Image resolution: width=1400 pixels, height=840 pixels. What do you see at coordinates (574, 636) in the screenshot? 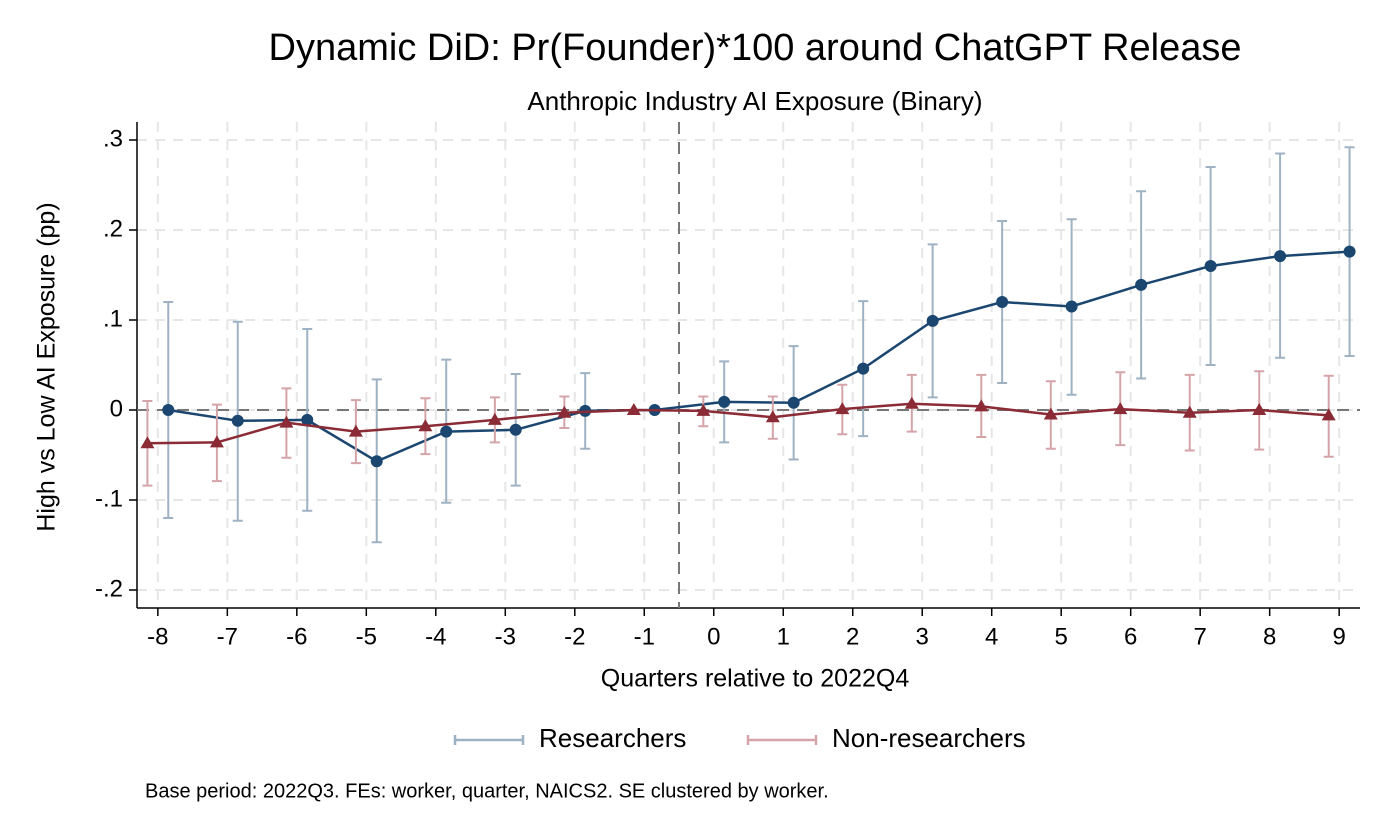
I see `x-tick-label: -2` at bounding box center [574, 636].